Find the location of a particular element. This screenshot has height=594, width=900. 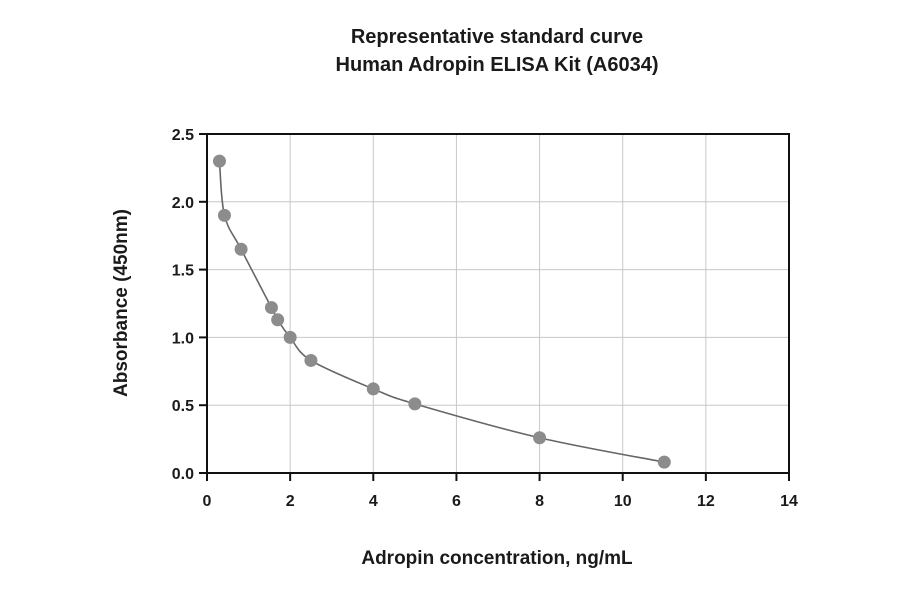

x-tick-label: 10 is located at coordinates (623, 501).